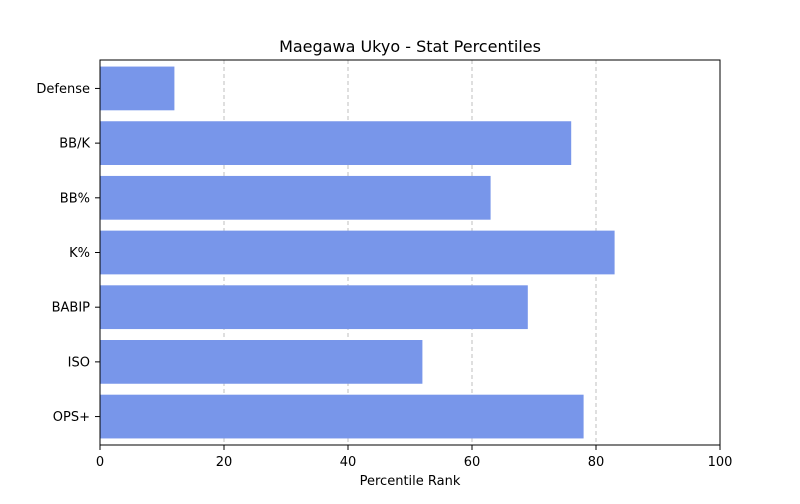 The image size is (800, 504). I want to click on bar-defense, so click(137, 88).